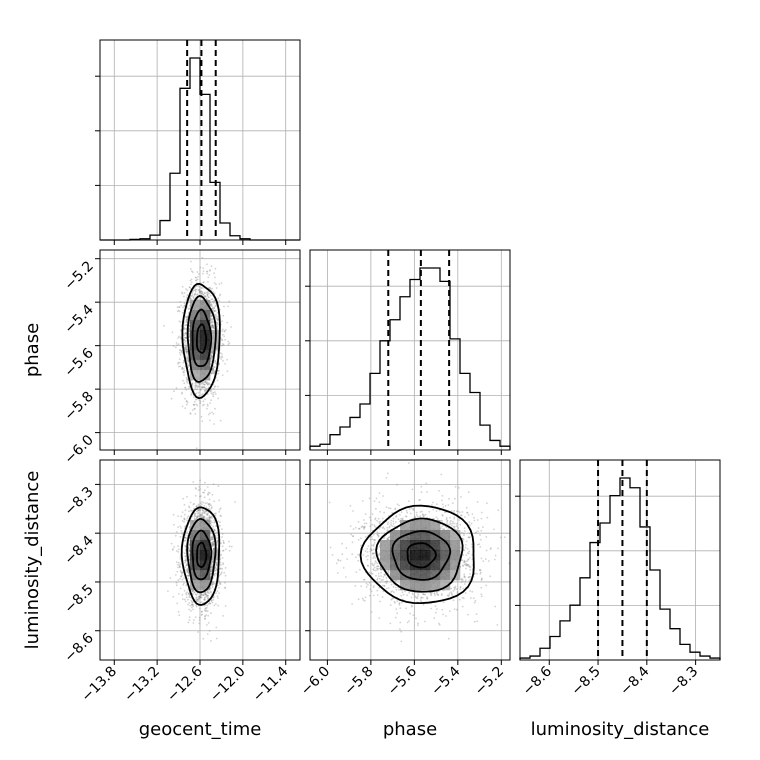 The width and height of the screenshot is (760, 760). Describe the element at coordinates (620, 560) in the screenshot. I see `axes-frame-luminosity_distance` at that location.